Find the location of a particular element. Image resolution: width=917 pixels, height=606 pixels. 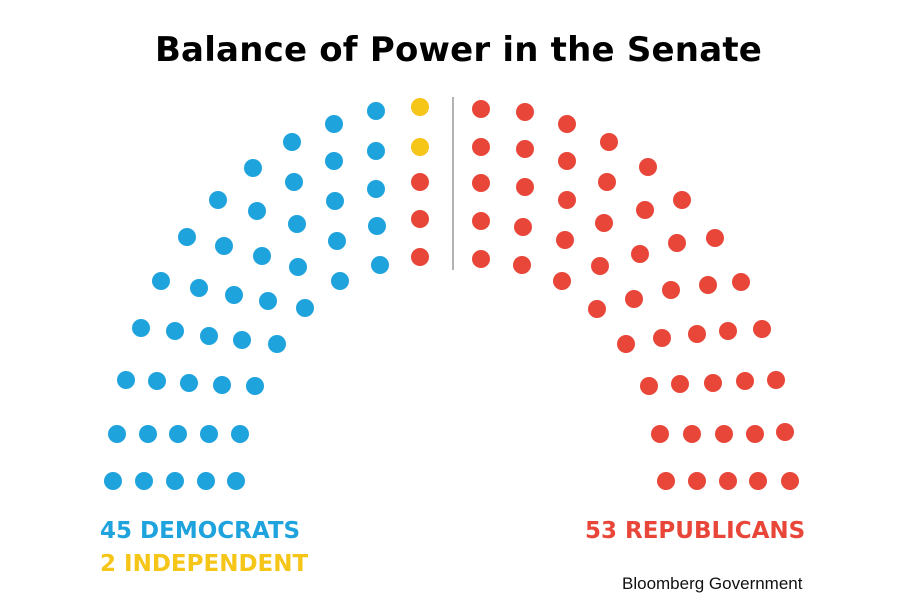

source-credit: Bloomberg Government is located at coordinates (712, 583).